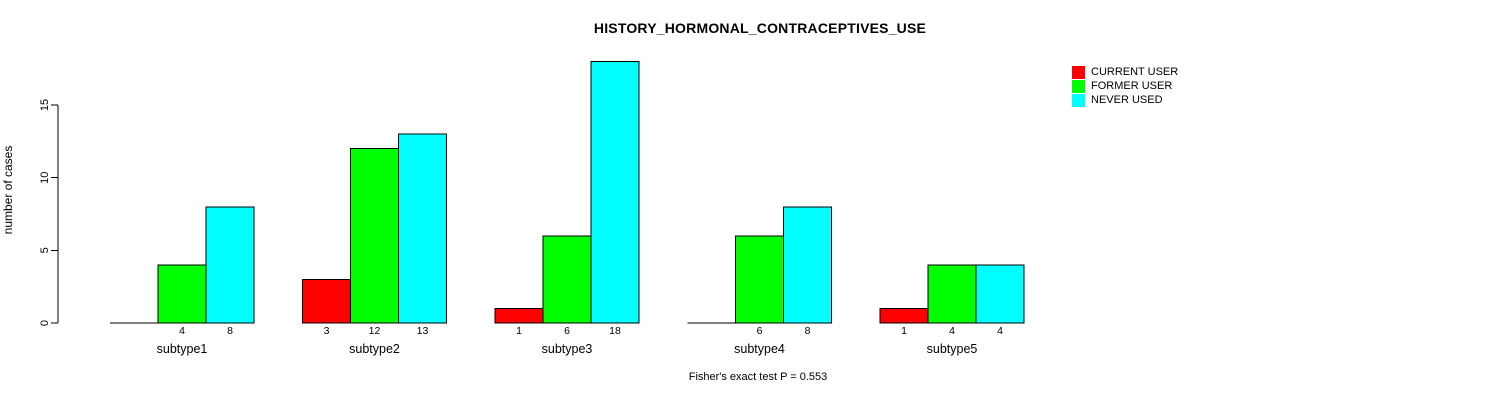 This screenshot has height=400, width=1490. What do you see at coordinates (615, 192) in the screenshot?
I see `bar-never-used-subtype3` at bounding box center [615, 192].